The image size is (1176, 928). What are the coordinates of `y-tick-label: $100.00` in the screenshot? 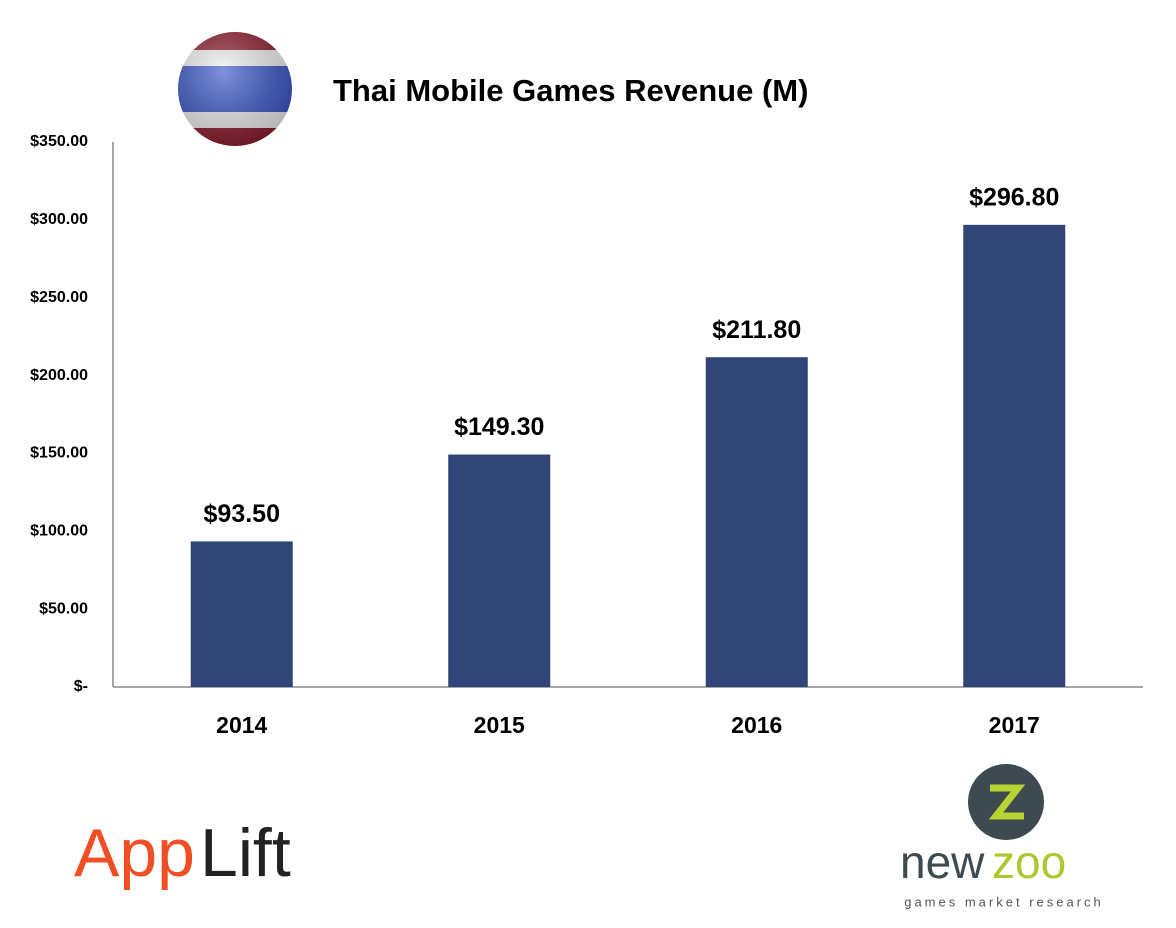 It's located at (59, 531).